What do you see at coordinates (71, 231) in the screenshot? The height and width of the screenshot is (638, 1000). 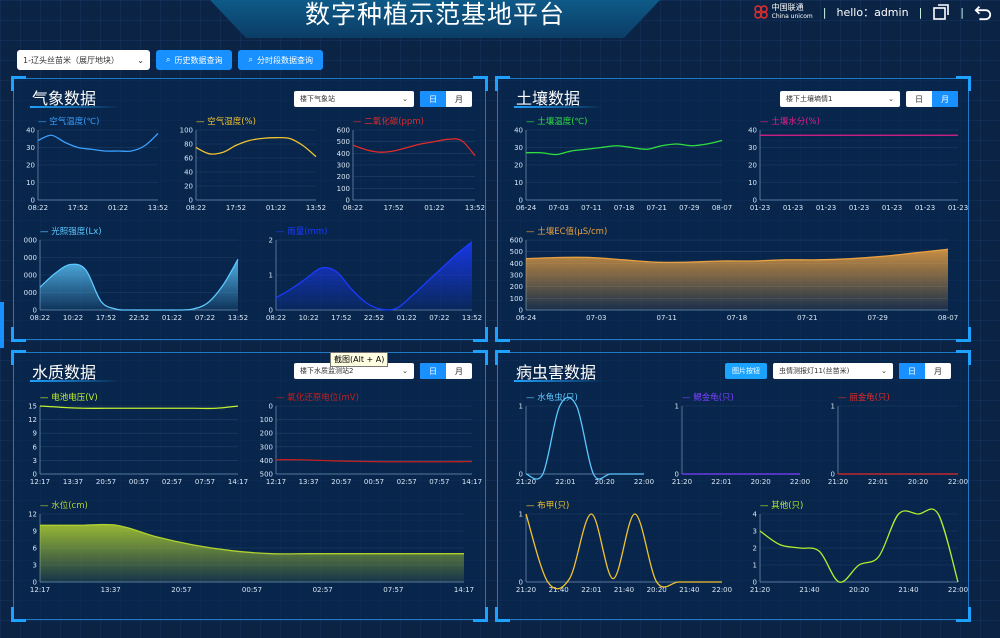 I see `chart-title: — 光照强度(Lx)` at bounding box center [71, 231].